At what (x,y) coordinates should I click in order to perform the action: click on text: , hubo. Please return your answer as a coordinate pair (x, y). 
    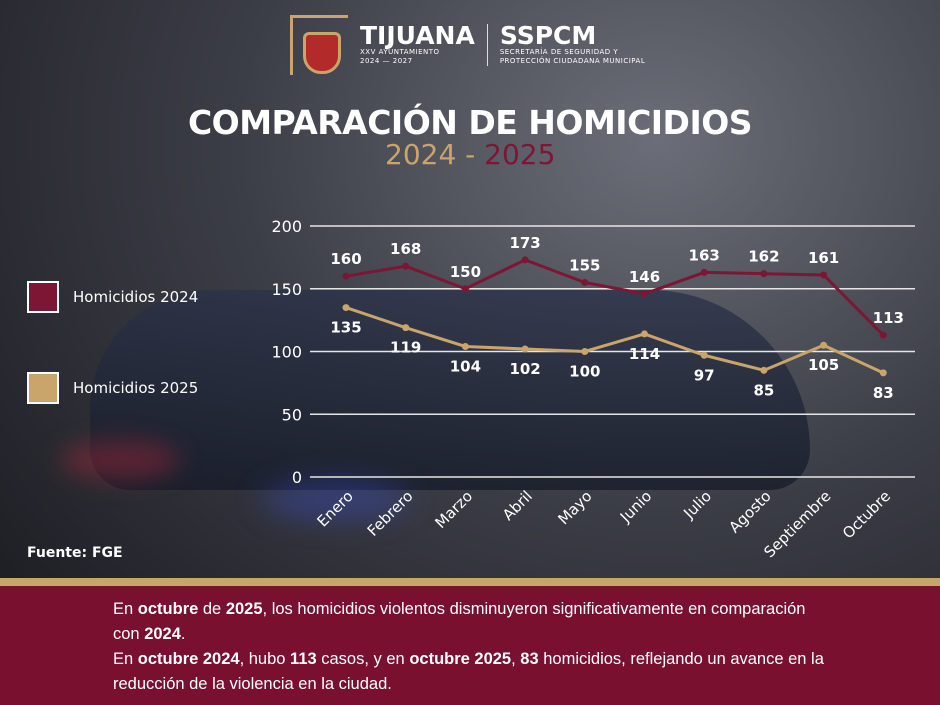
    Looking at the image, I should click on (265, 659).